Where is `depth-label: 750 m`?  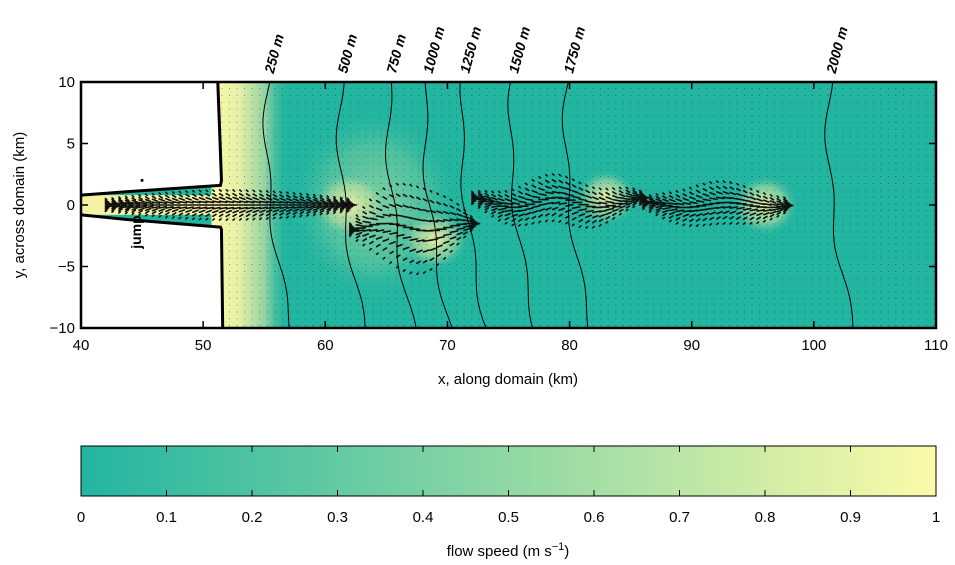 depth-label: 750 m is located at coordinates (396, 53).